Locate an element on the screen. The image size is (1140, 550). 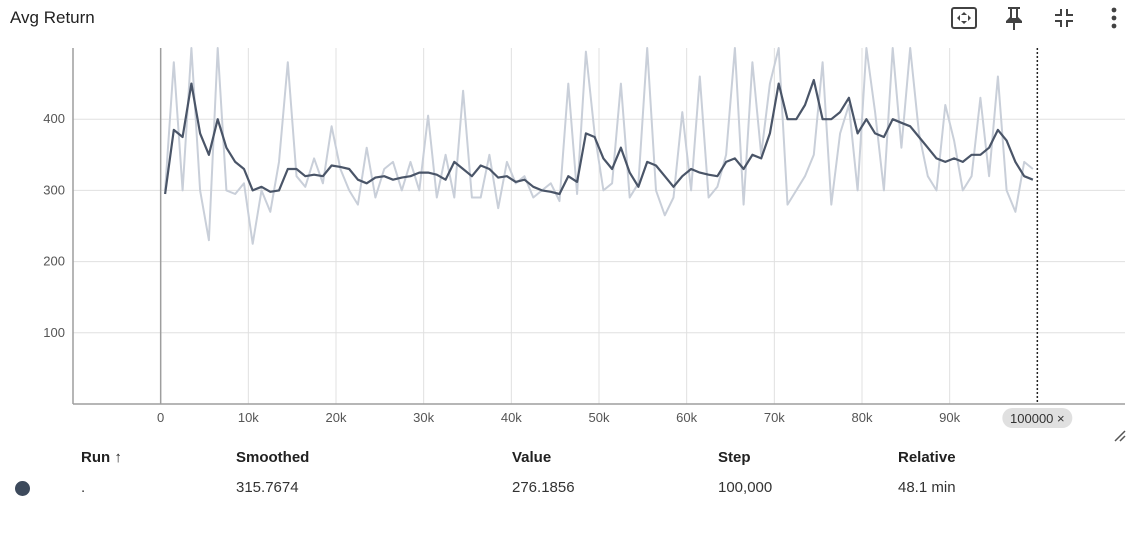
table-header-row: Run ↑ Smoothed Value Step Relative is located at coordinates (570, 458).